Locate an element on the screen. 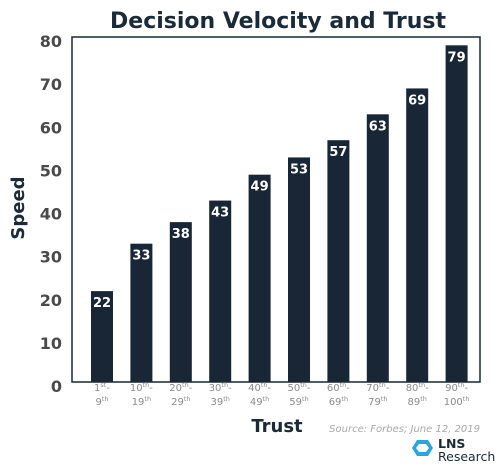 This screenshot has width=498, height=473. y-tick-label: 10 is located at coordinates (51, 343).